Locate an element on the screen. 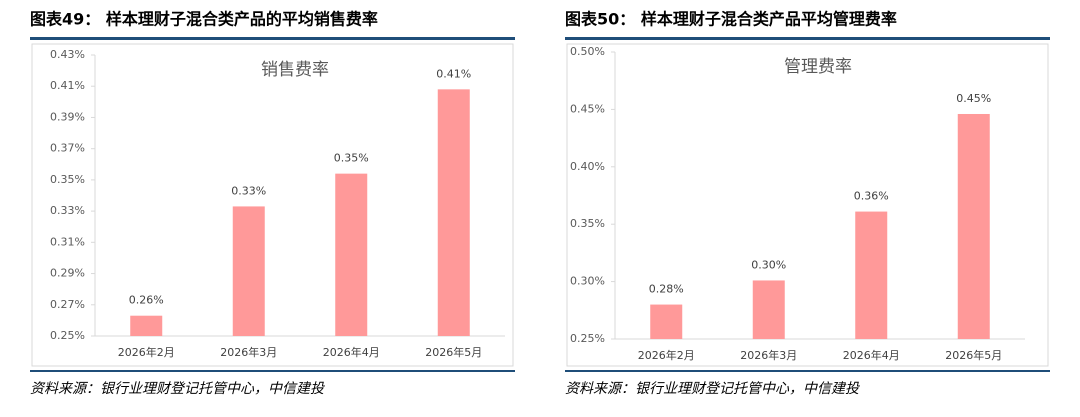 This screenshot has height=417, width=1080. value-label: 0.33% is located at coordinates (248, 190).